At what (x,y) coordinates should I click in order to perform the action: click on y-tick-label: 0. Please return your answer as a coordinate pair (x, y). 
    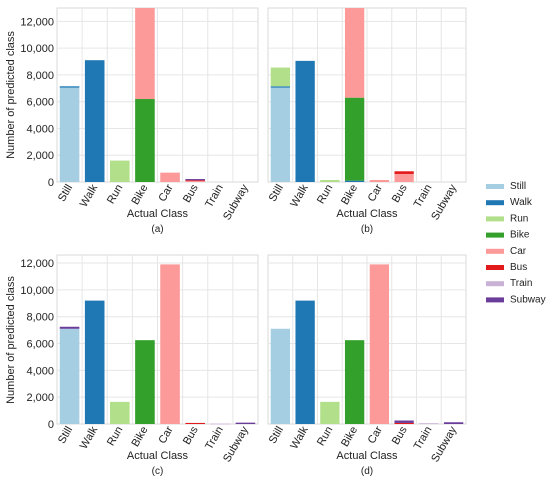
    Looking at the image, I should click on (51, 425).